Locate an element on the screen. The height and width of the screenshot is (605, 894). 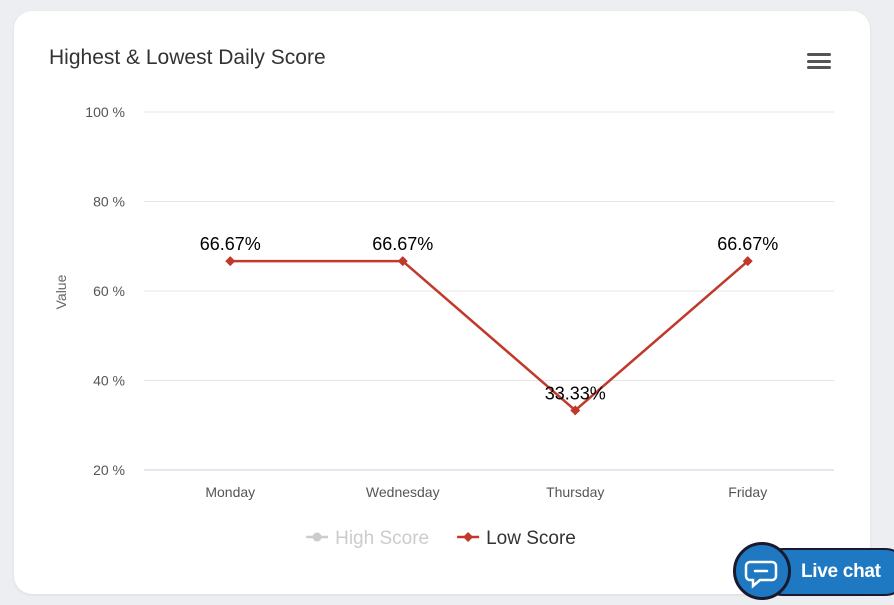
x-tick-label: Thursday is located at coordinates (575, 492).